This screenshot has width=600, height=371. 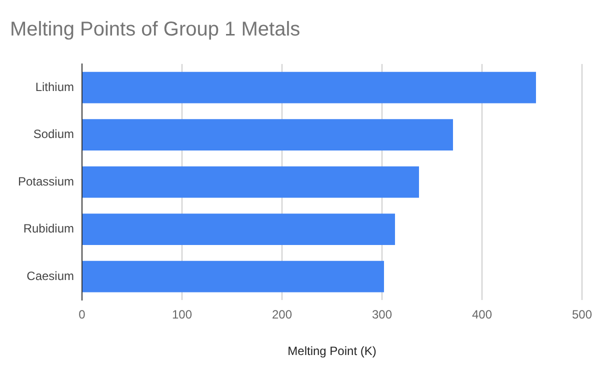 I want to click on y-tick-label: Lithium, so click(x=54, y=87).